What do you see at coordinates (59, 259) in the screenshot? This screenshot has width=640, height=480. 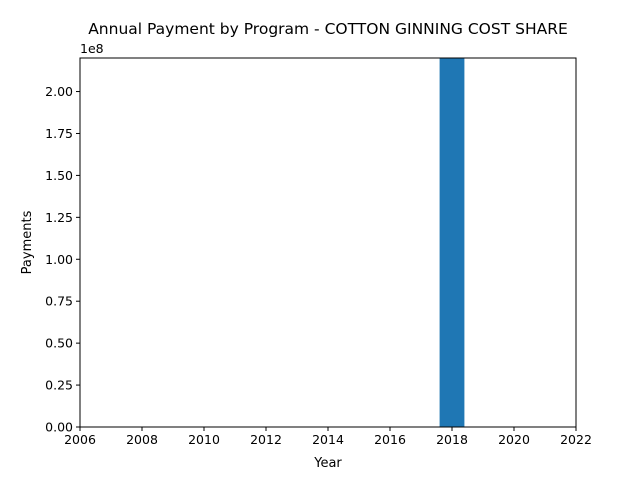 I see `y-tick-label: 1.00` at bounding box center [59, 259].